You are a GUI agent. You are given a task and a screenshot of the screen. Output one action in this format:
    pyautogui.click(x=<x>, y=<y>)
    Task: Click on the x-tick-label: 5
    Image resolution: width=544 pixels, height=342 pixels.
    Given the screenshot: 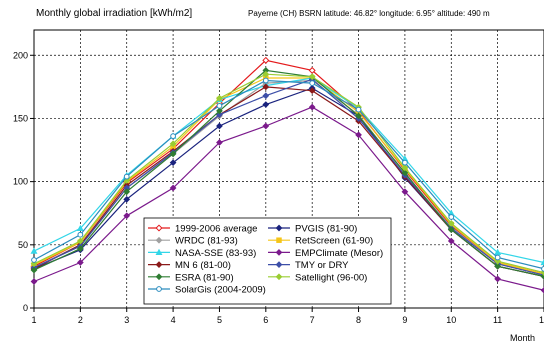 What is the action you would take?
    pyautogui.click(x=219, y=320)
    